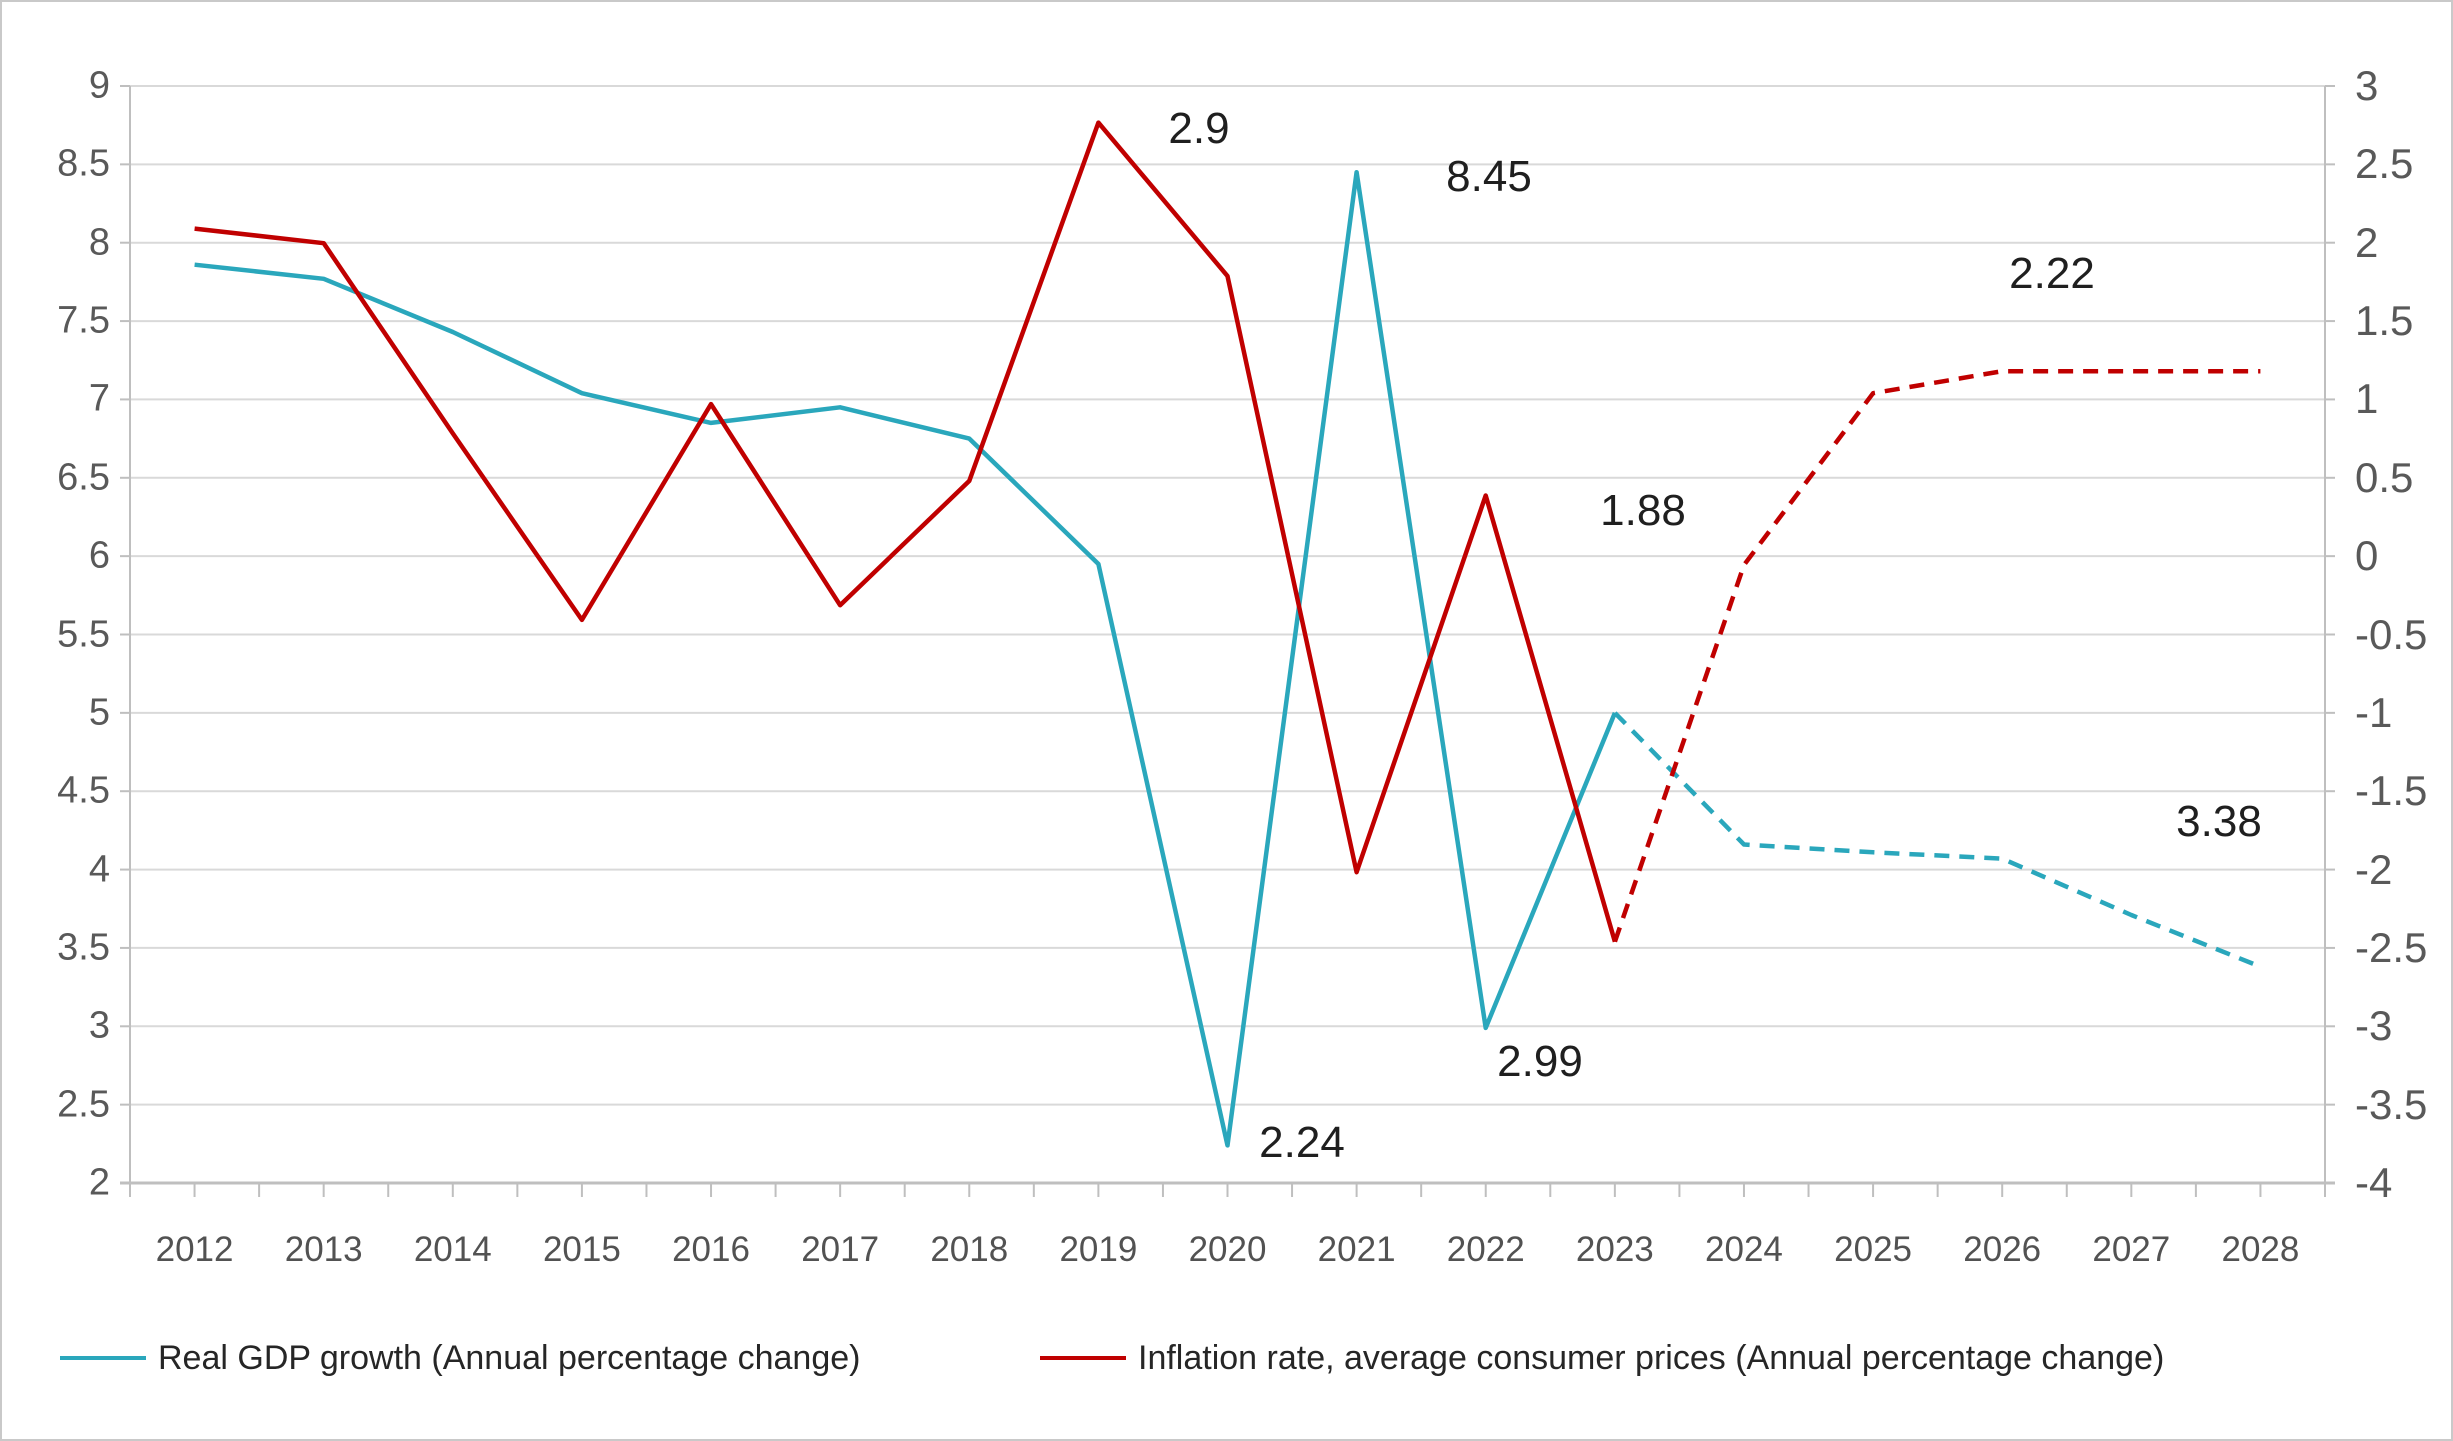 The width and height of the screenshot is (2453, 1441). Describe the element at coordinates (99, 1025) in the screenshot. I see `left-axis-tick-label: 3` at that location.